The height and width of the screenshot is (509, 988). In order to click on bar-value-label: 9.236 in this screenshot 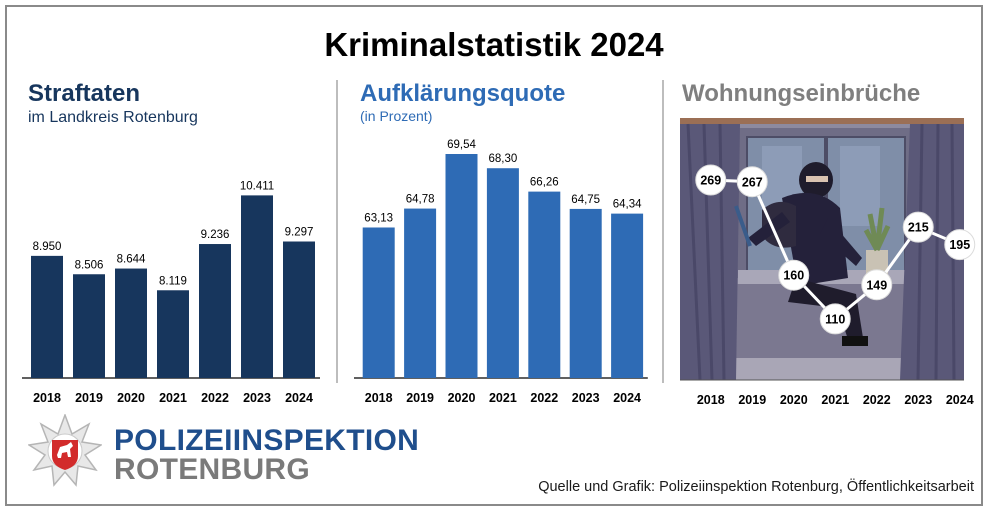, I will do `click(215, 235)`.